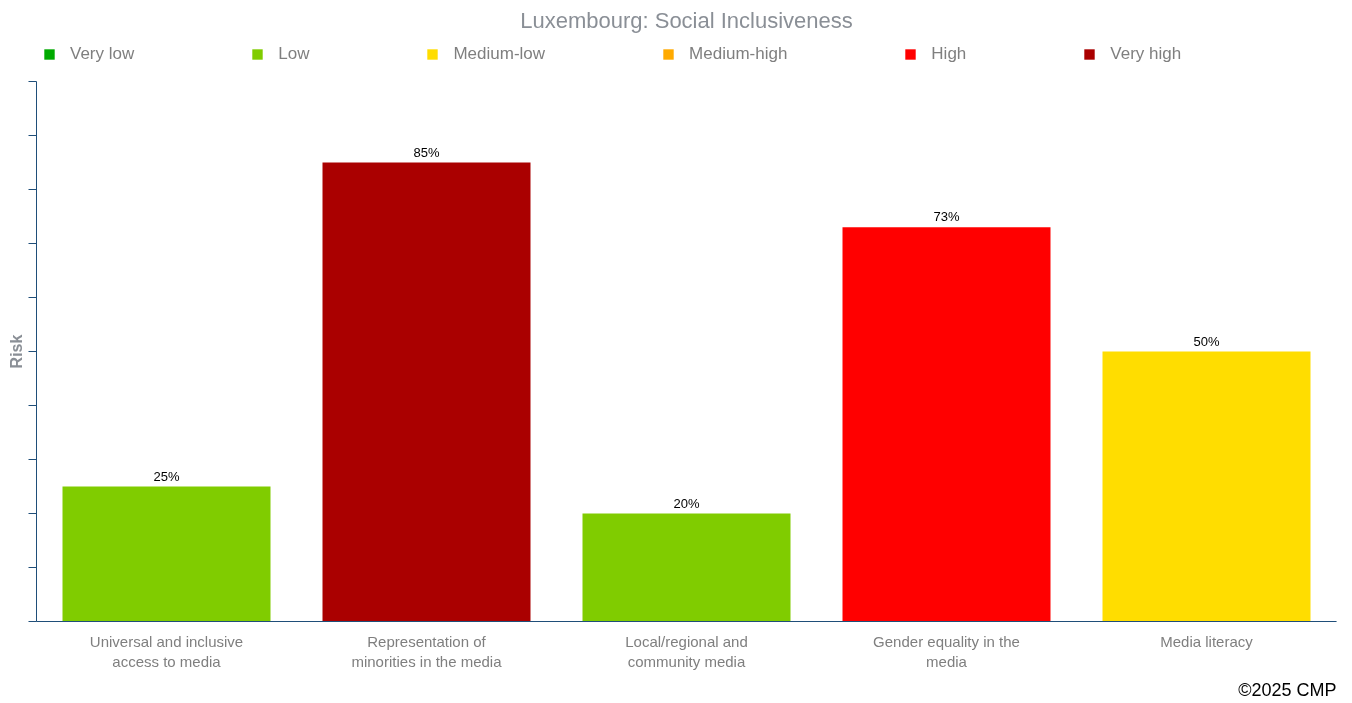 The image size is (1352, 703). Describe the element at coordinates (686, 20) in the screenshot. I see `chart-title: Luxembourg: Social Inclusiveness` at that location.